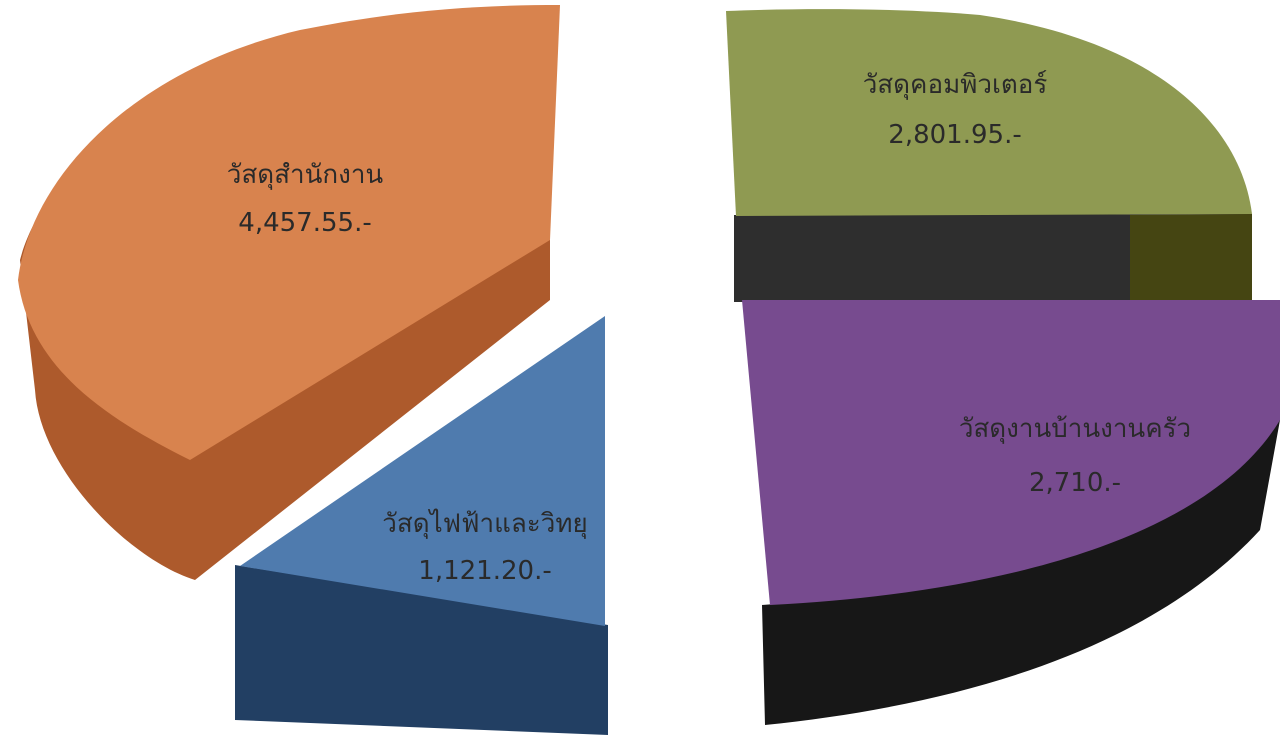 The image size is (1280, 753). I want to click on slice-computer-value: 2,801.95.-, so click(954, 135).